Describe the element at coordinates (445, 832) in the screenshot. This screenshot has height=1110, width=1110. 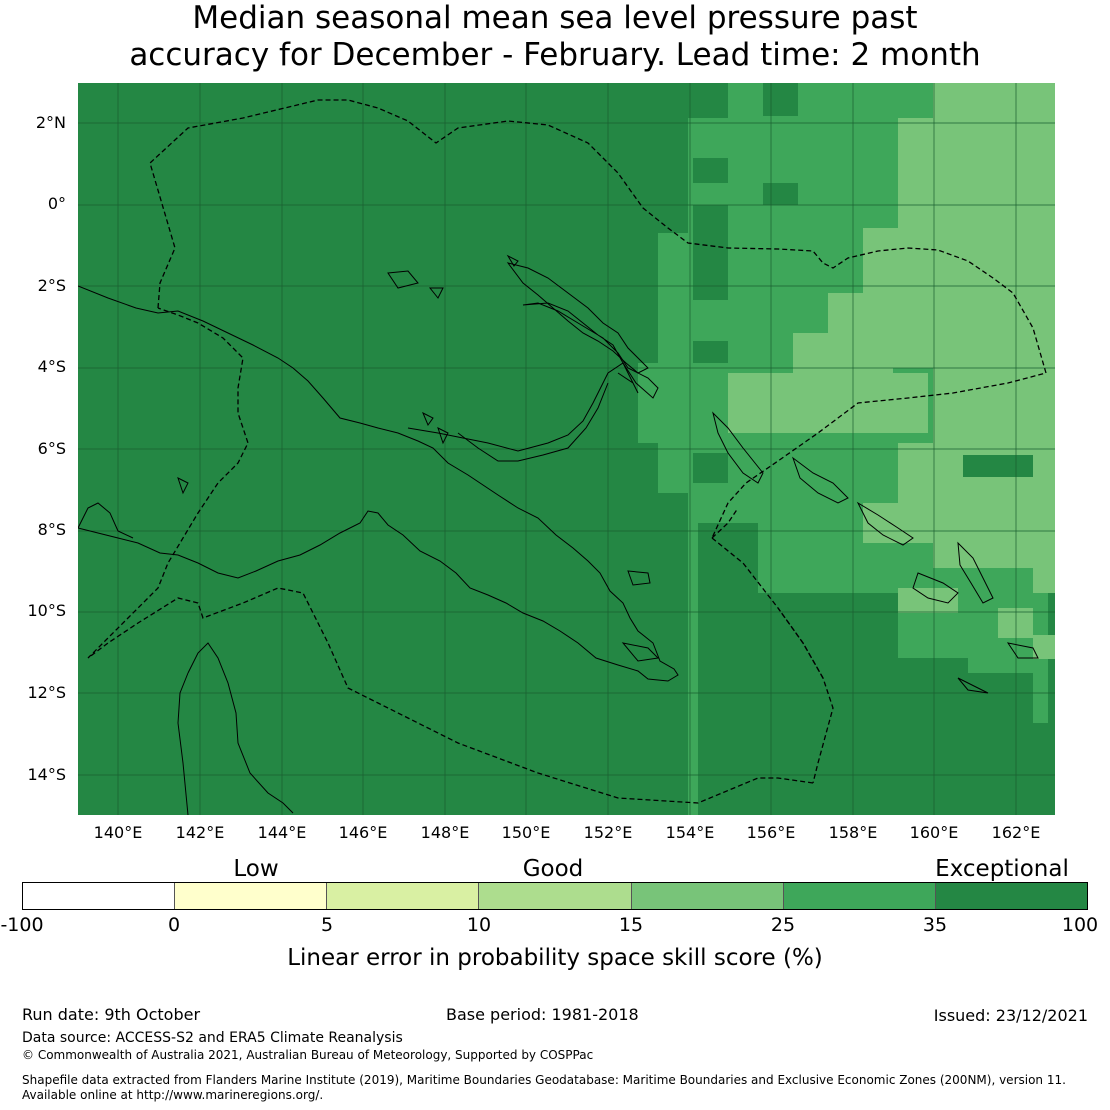
I see `lon-label-148e: 148°E` at that location.